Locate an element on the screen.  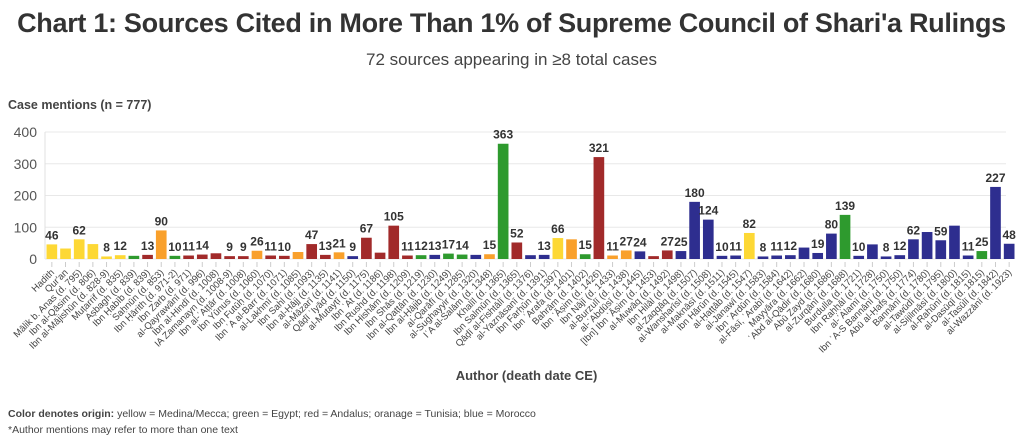
data-label: 26 is located at coordinates (257, 242).